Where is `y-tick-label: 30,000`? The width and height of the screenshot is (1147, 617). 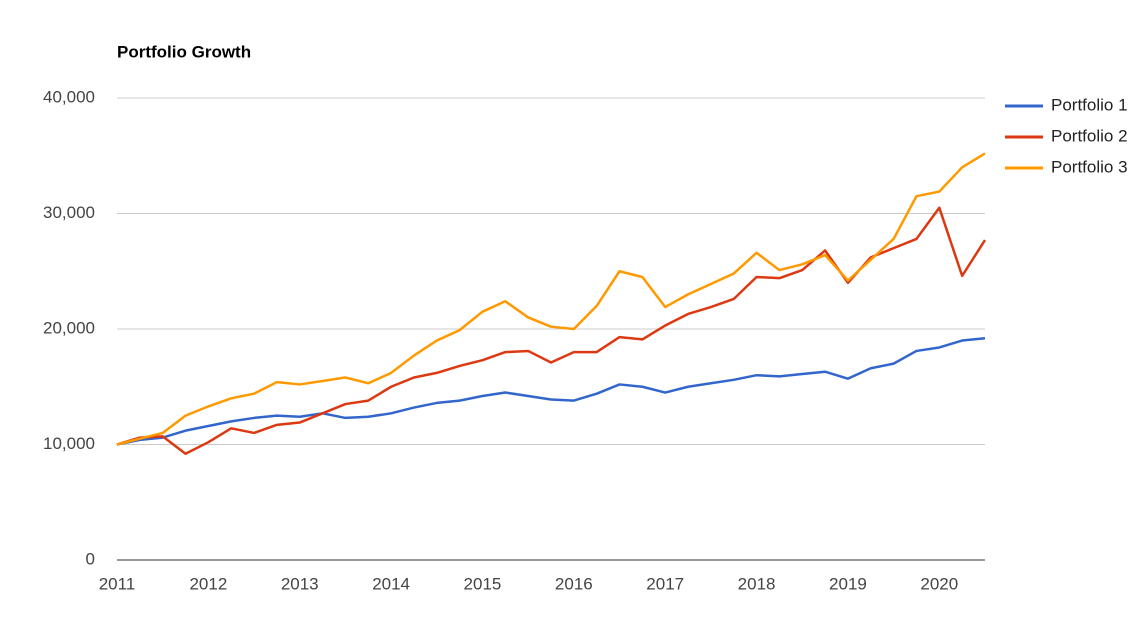
y-tick-label: 30,000 is located at coordinates (69, 212).